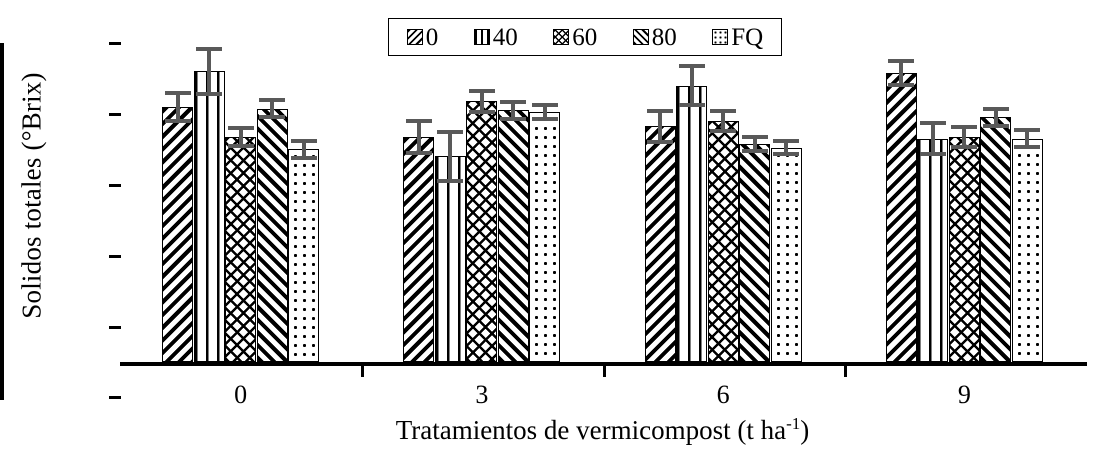 The image size is (1107, 456). I want to click on legend-item-60: 60, so click(575, 37).